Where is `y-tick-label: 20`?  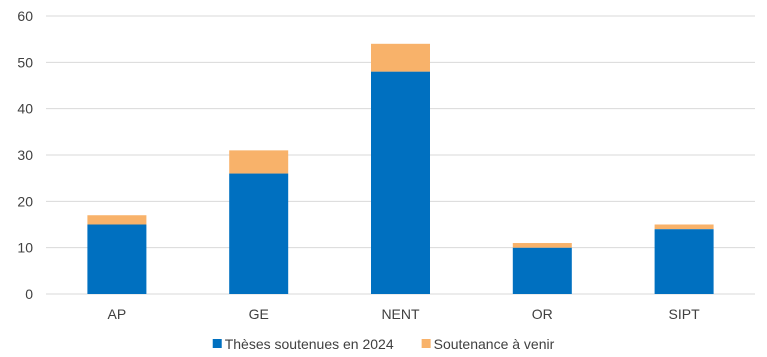
y-tick-label: 20 is located at coordinates (25, 201).